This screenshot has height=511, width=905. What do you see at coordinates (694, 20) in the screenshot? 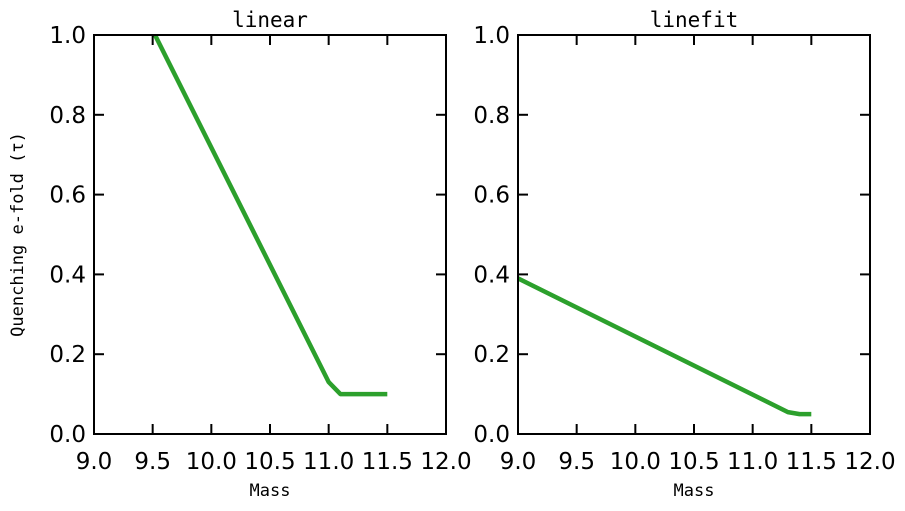
I see `chart-title: linefit` at bounding box center [694, 20].